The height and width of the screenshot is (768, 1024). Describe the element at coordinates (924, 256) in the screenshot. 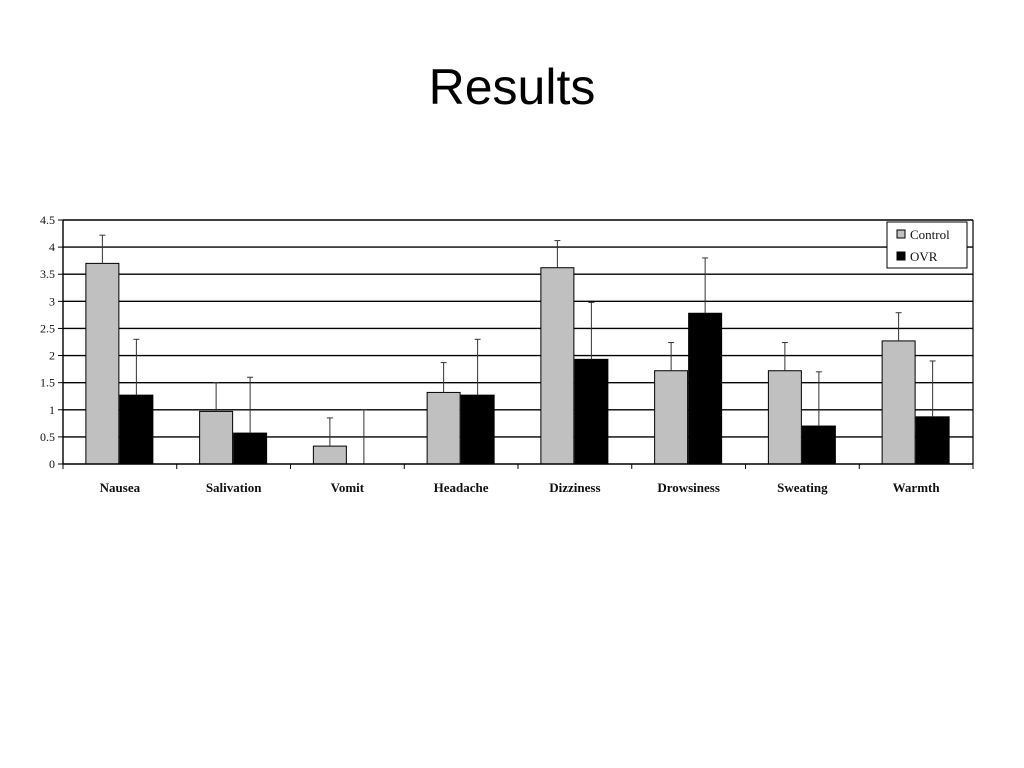

I see `legend-label-ovr: OVR` at that location.